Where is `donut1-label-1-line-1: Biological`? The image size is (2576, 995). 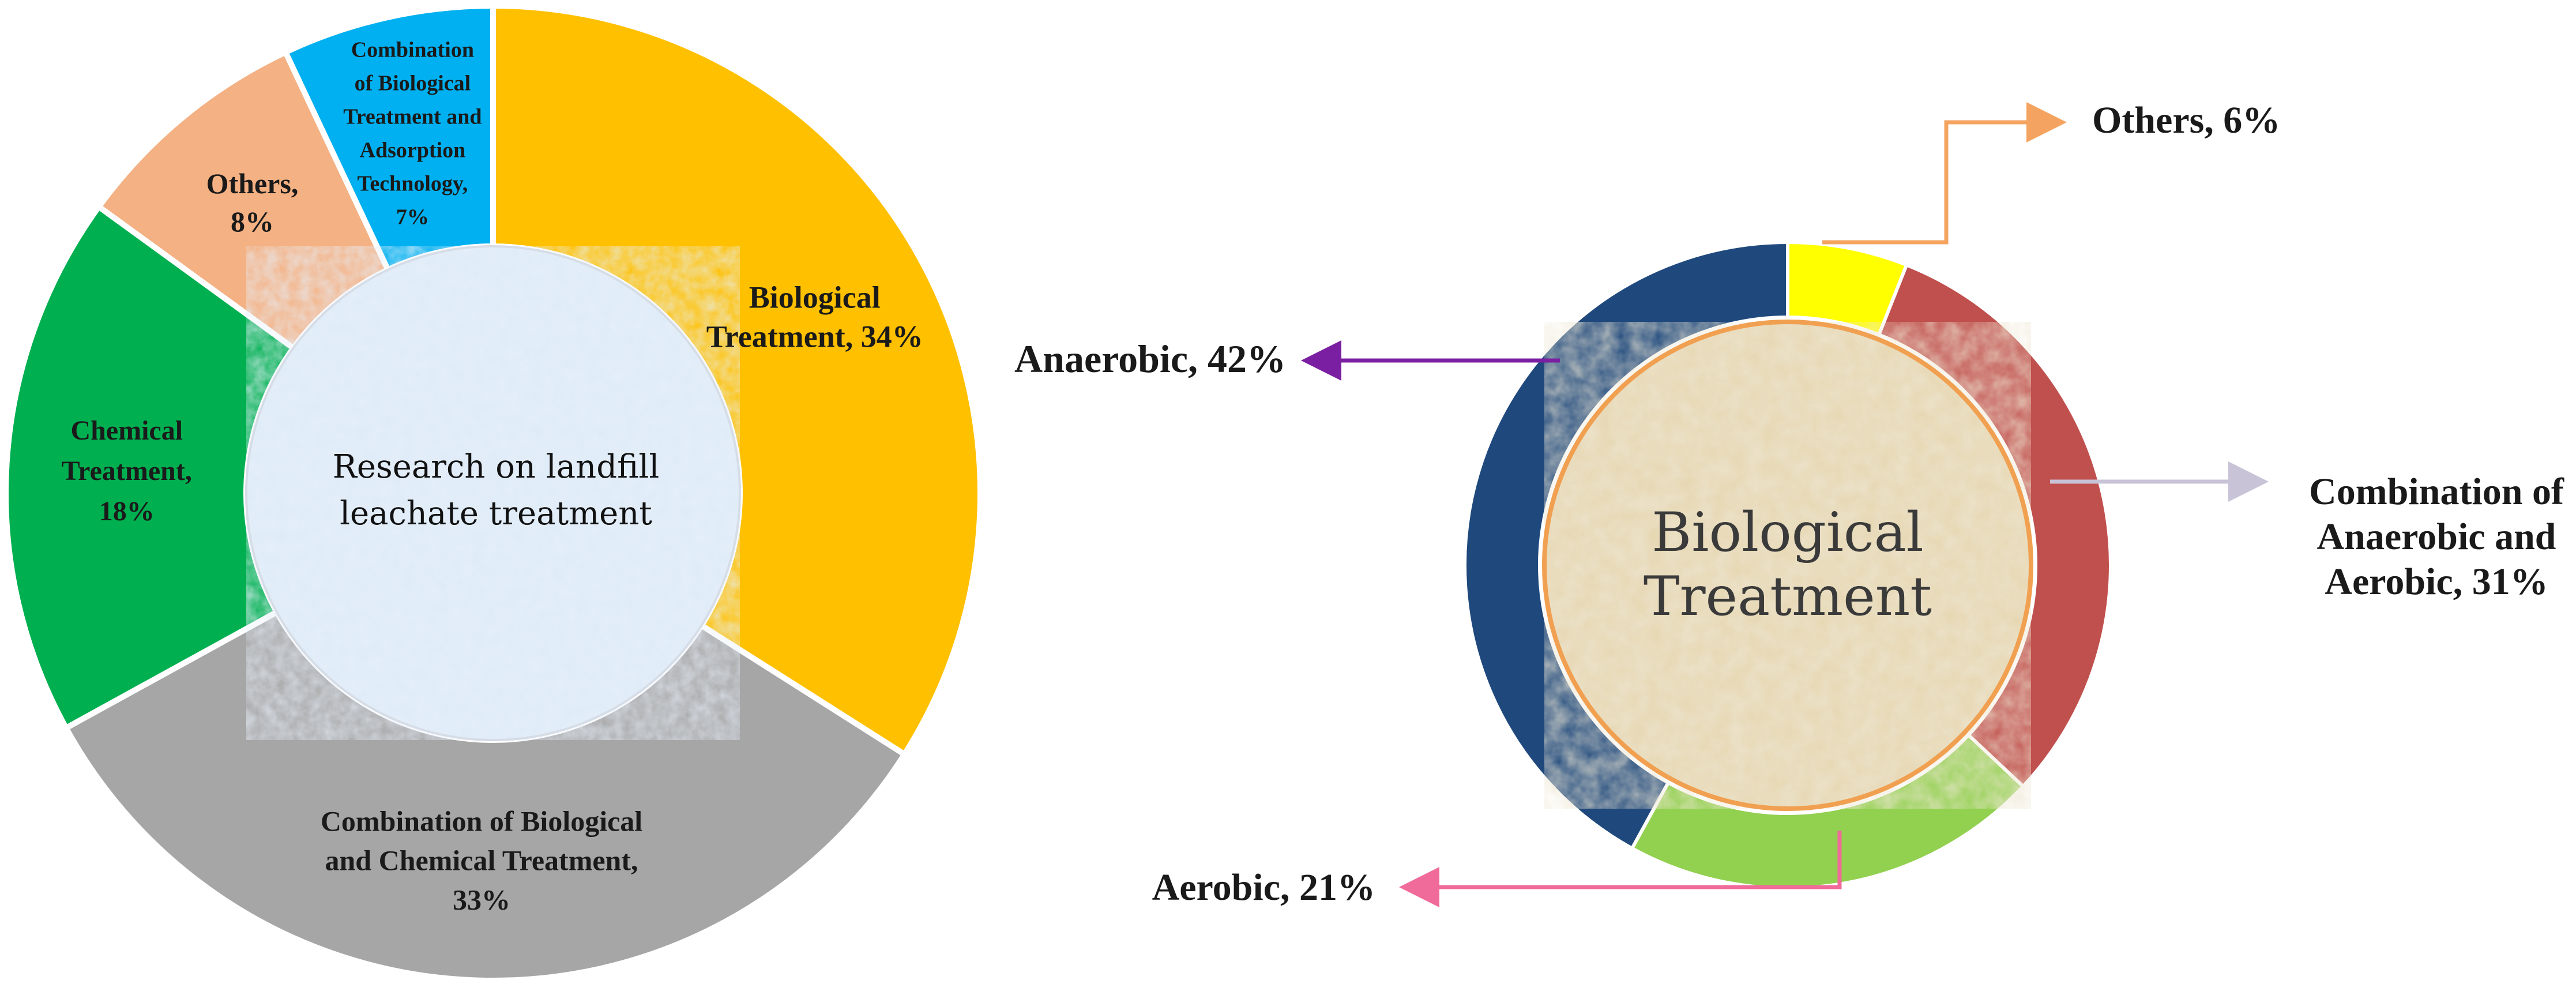
donut1-label-1-line-1: Biological is located at coordinates (815, 297).